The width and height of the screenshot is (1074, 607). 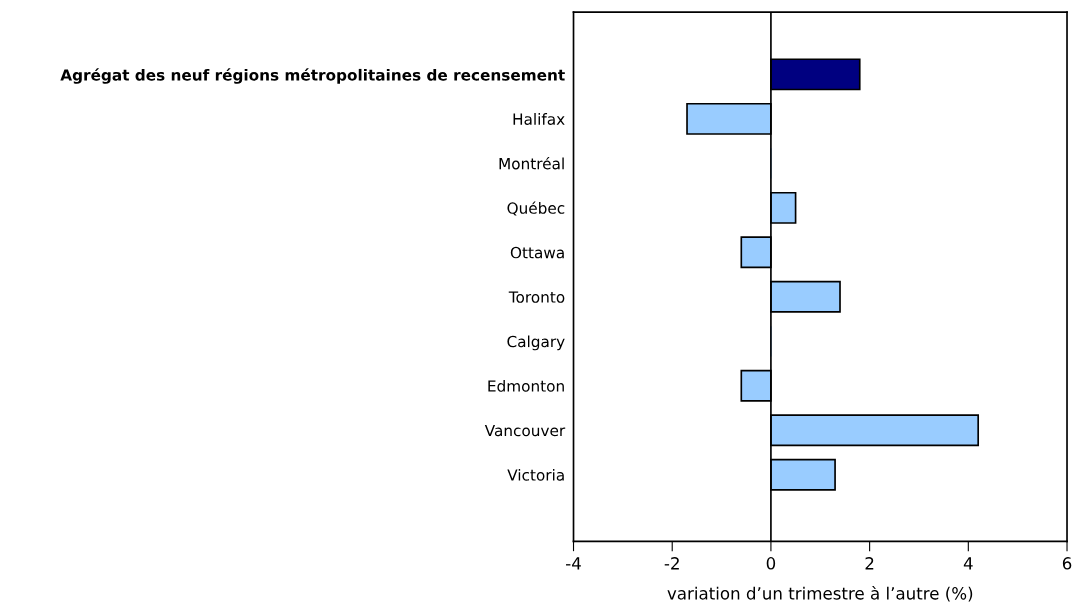 What do you see at coordinates (531, 163) in the screenshot?
I see `y-tick-label: Montréal` at bounding box center [531, 163].